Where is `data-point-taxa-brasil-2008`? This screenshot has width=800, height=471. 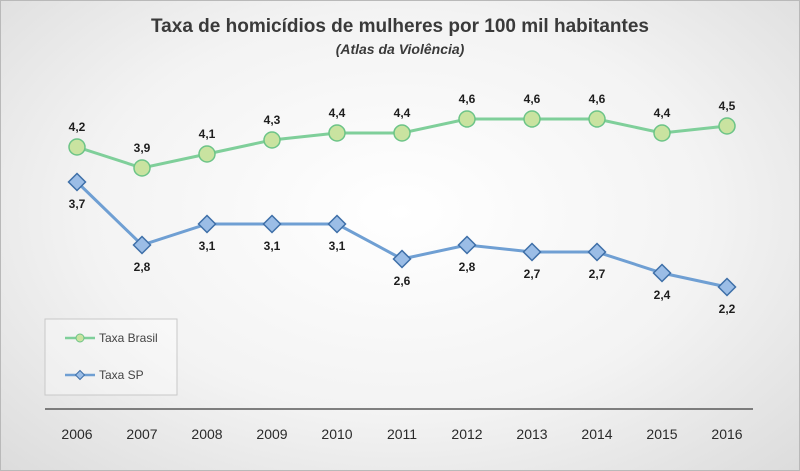
data-point-taxa-brasil-2008 is located at coordinates (207, 154).